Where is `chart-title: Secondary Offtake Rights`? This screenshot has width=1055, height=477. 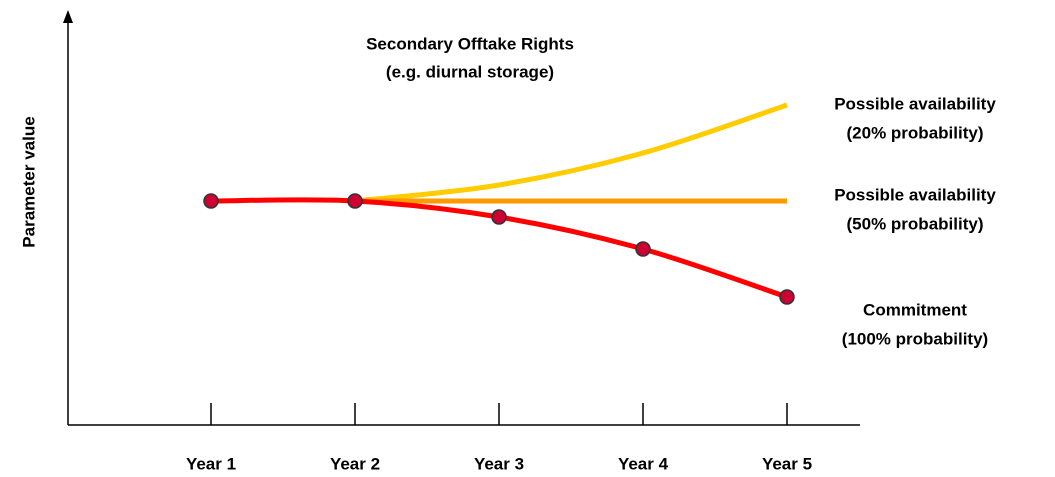
chart-title: Secondary Offtake Rights is located at coordinates (470, 43).